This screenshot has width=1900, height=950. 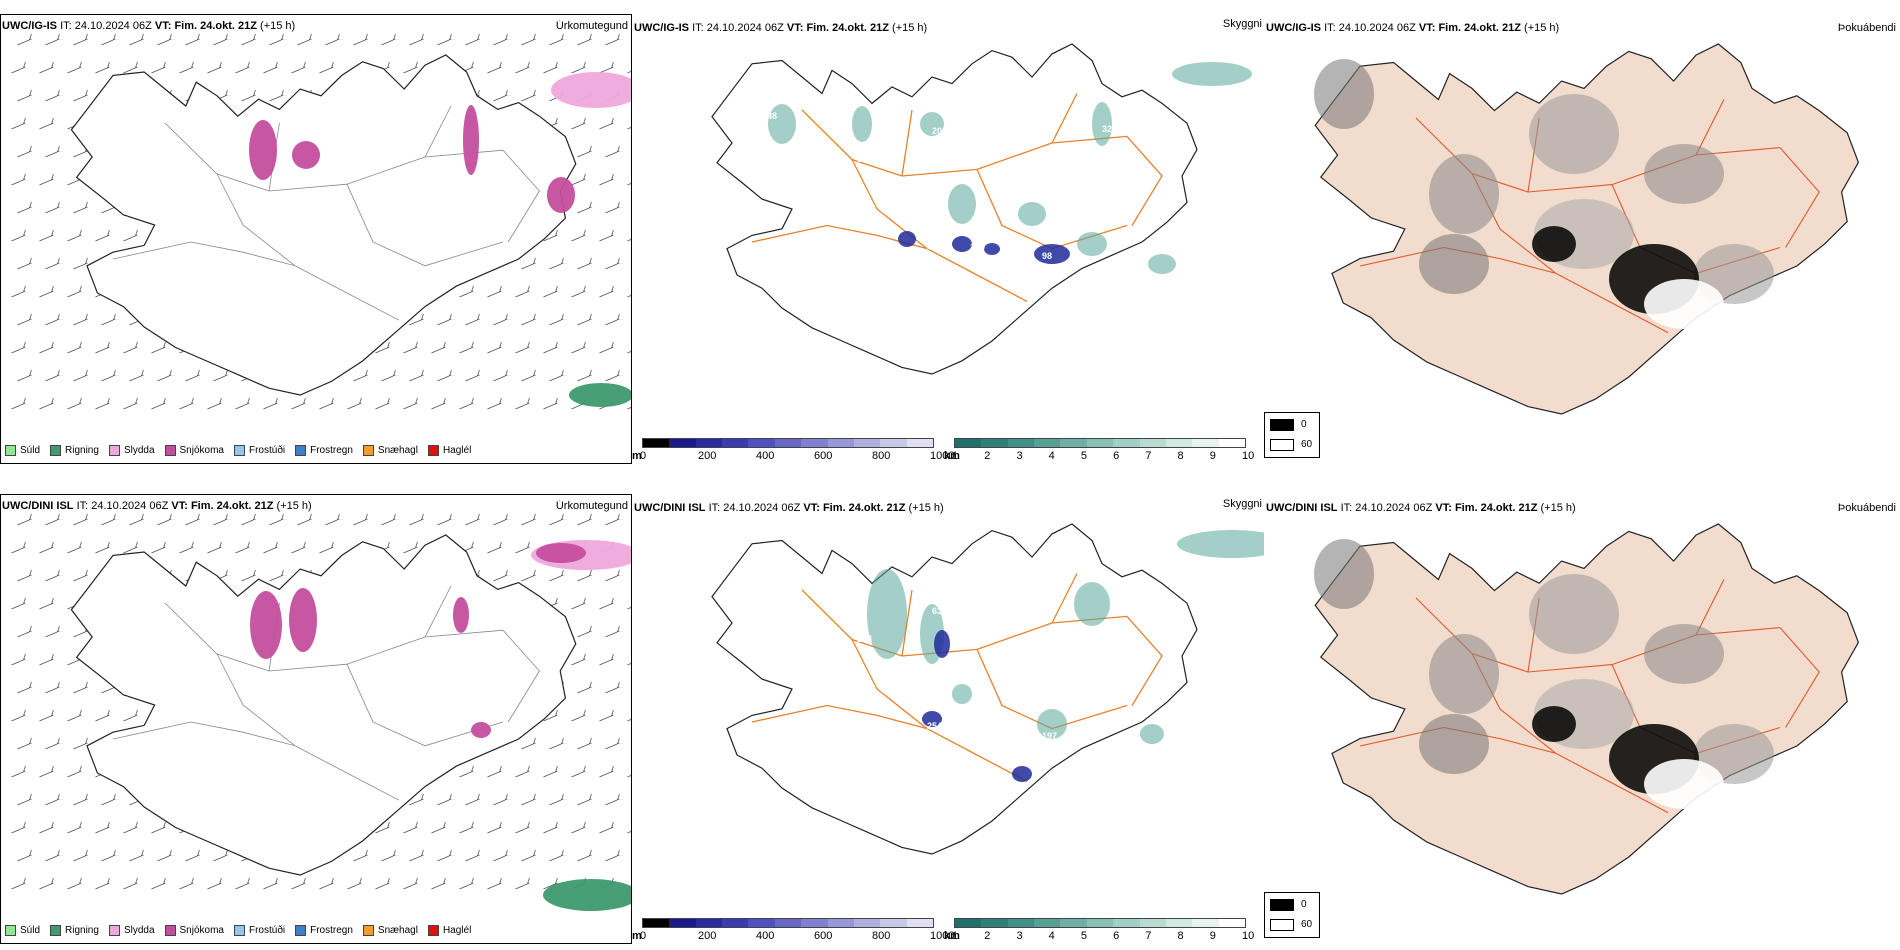 I want to click on legend-label: Frostregn, so click(x=331, y=450).